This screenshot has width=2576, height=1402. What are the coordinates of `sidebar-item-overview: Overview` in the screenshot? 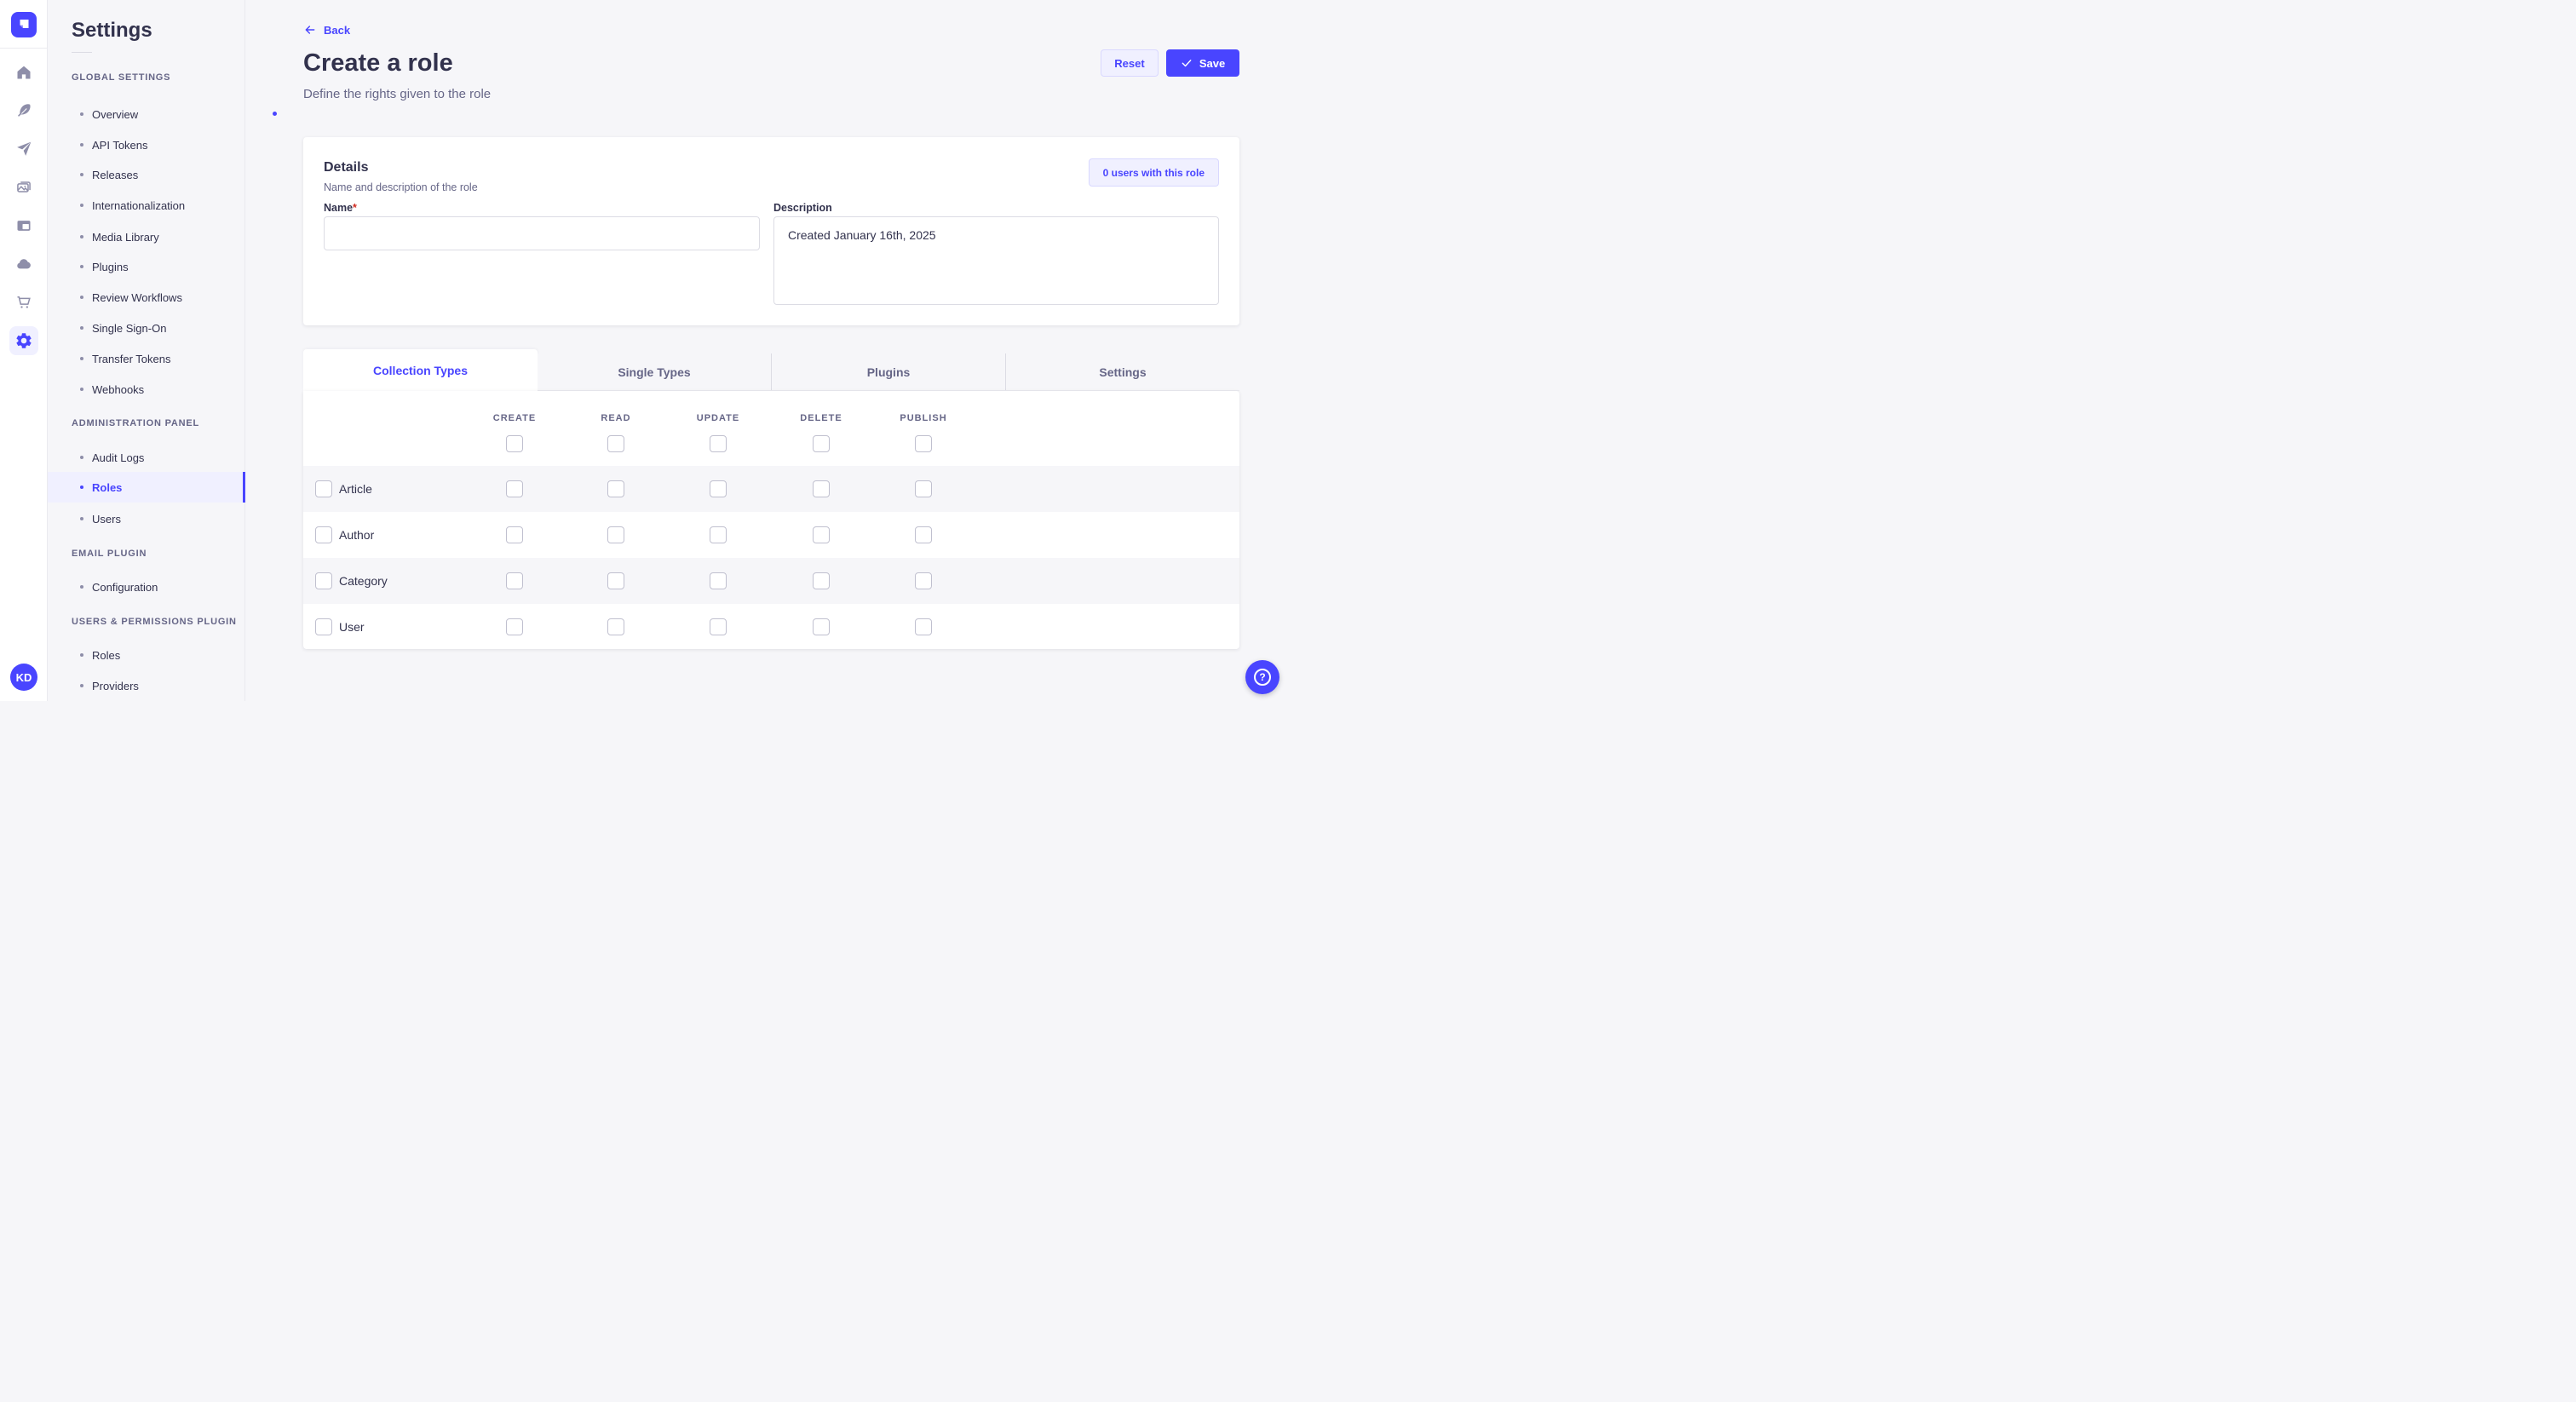 It's located at (147, 114).